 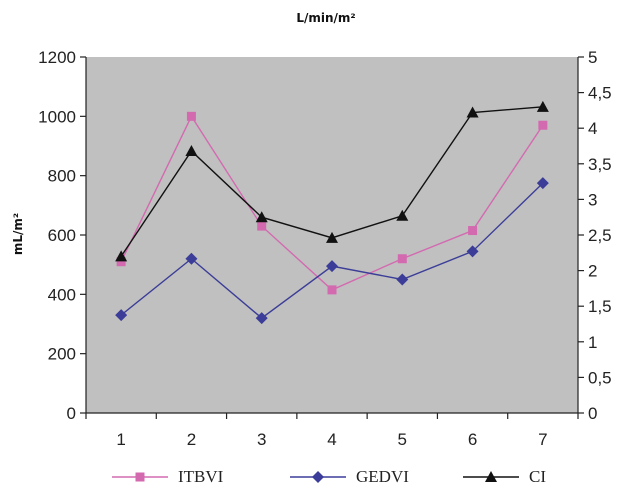 What do you see at coordinates (592, 271) in the screenshot?
I see `right-y-tick-label: 2` at bounding box center [592, 271].